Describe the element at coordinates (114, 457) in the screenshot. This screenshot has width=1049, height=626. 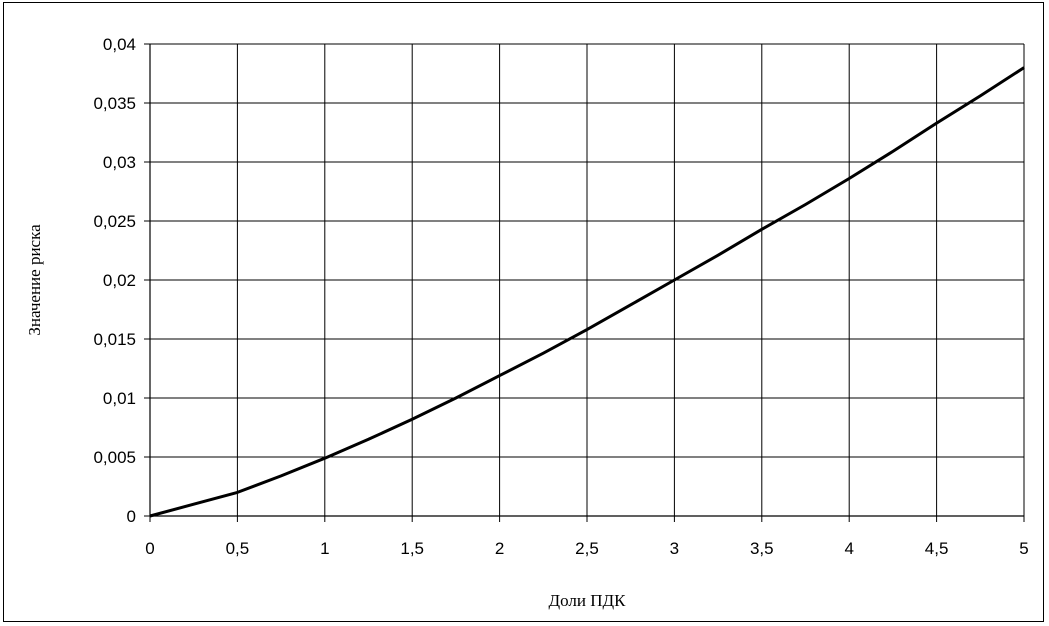
I see `y-tick-label: 0,005` at that location.